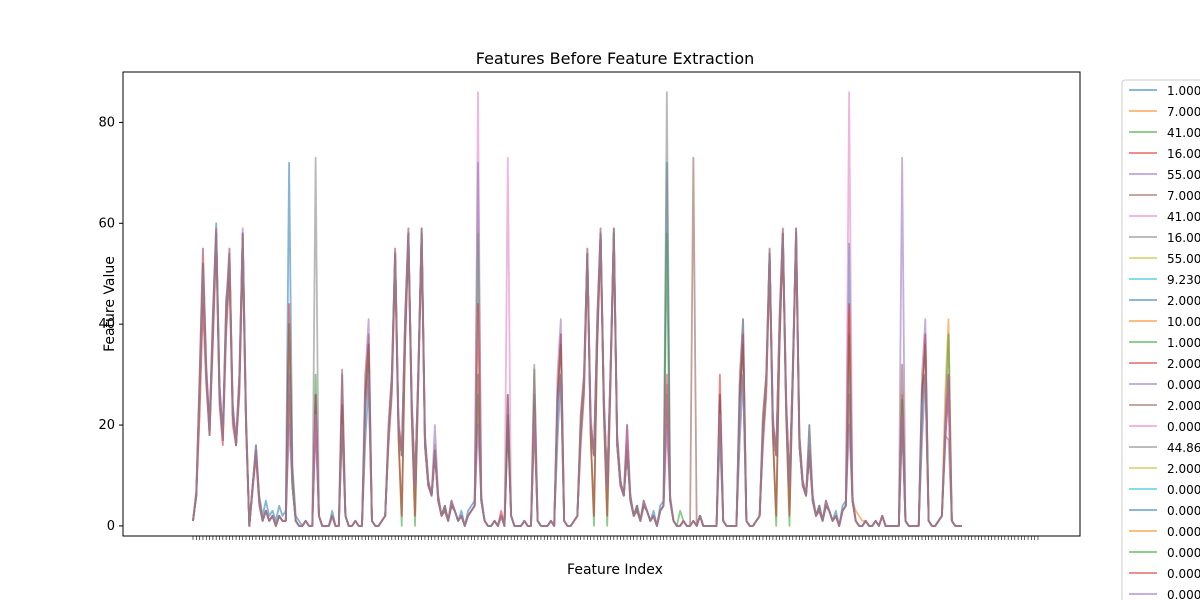  I want to click on y-tick-label: 40, so click(106, 324).